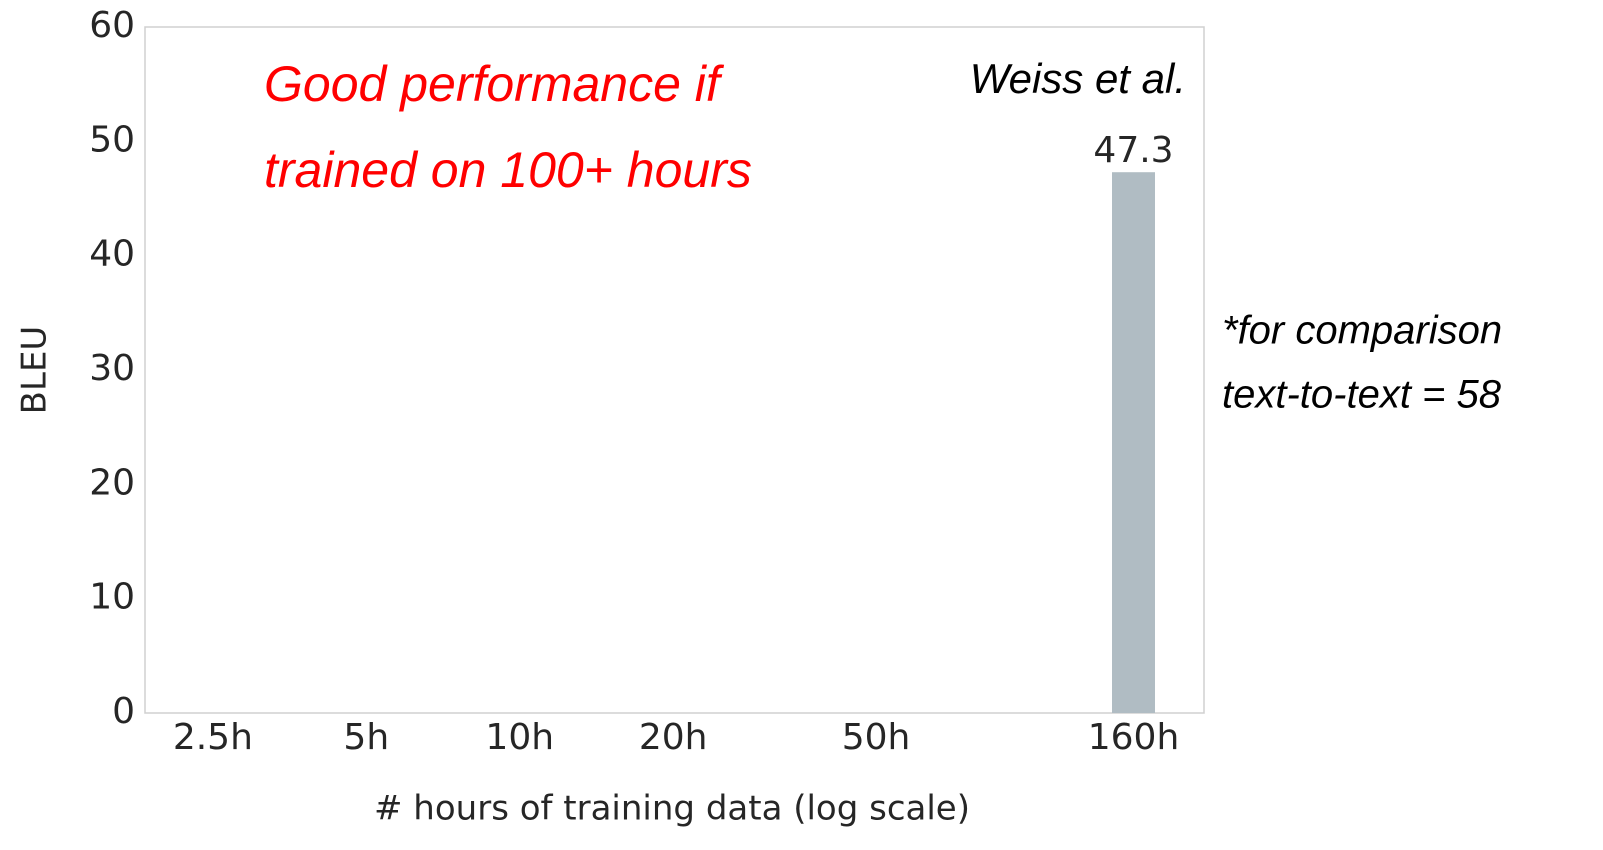  Describe the element at coordinates (213, 737) in the screenshot. I see `x-tick-label: 2.5h` at that location.